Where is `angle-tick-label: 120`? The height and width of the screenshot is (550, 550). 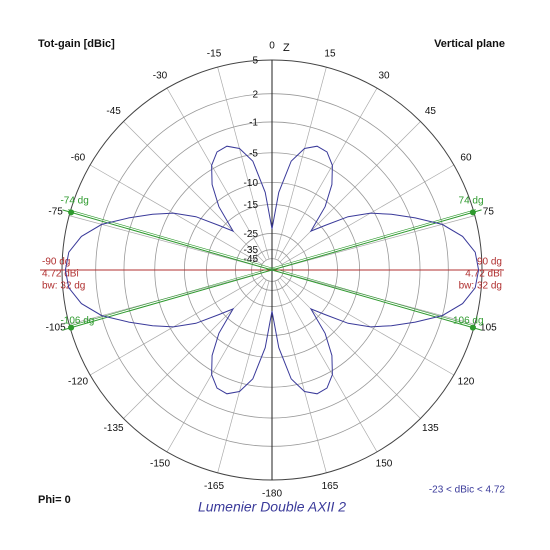
angle-tick-label: 120 is located at coordinates (466, 382).